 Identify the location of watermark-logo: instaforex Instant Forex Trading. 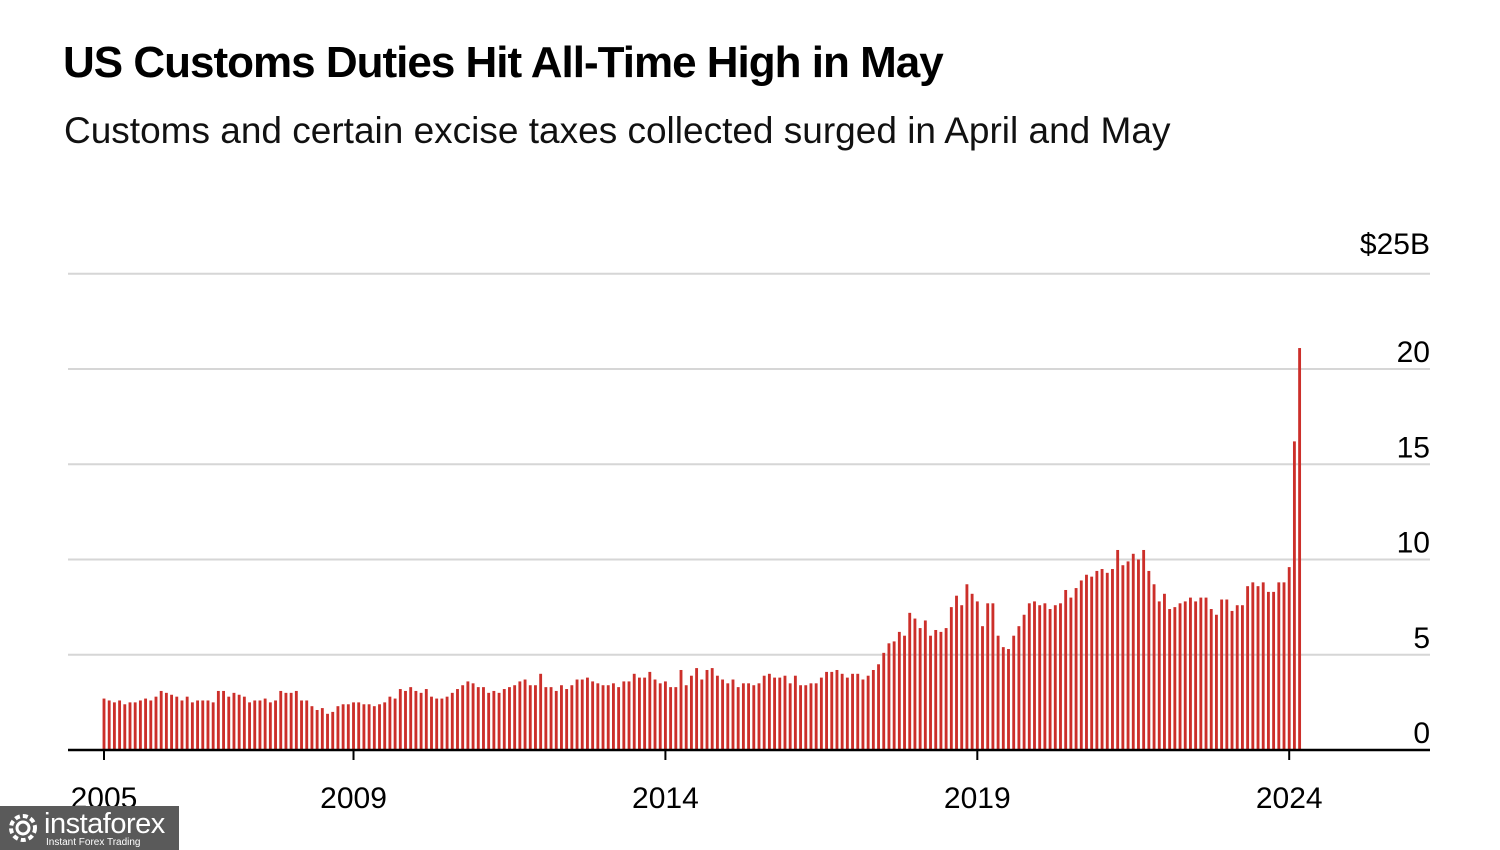
(89, 828).